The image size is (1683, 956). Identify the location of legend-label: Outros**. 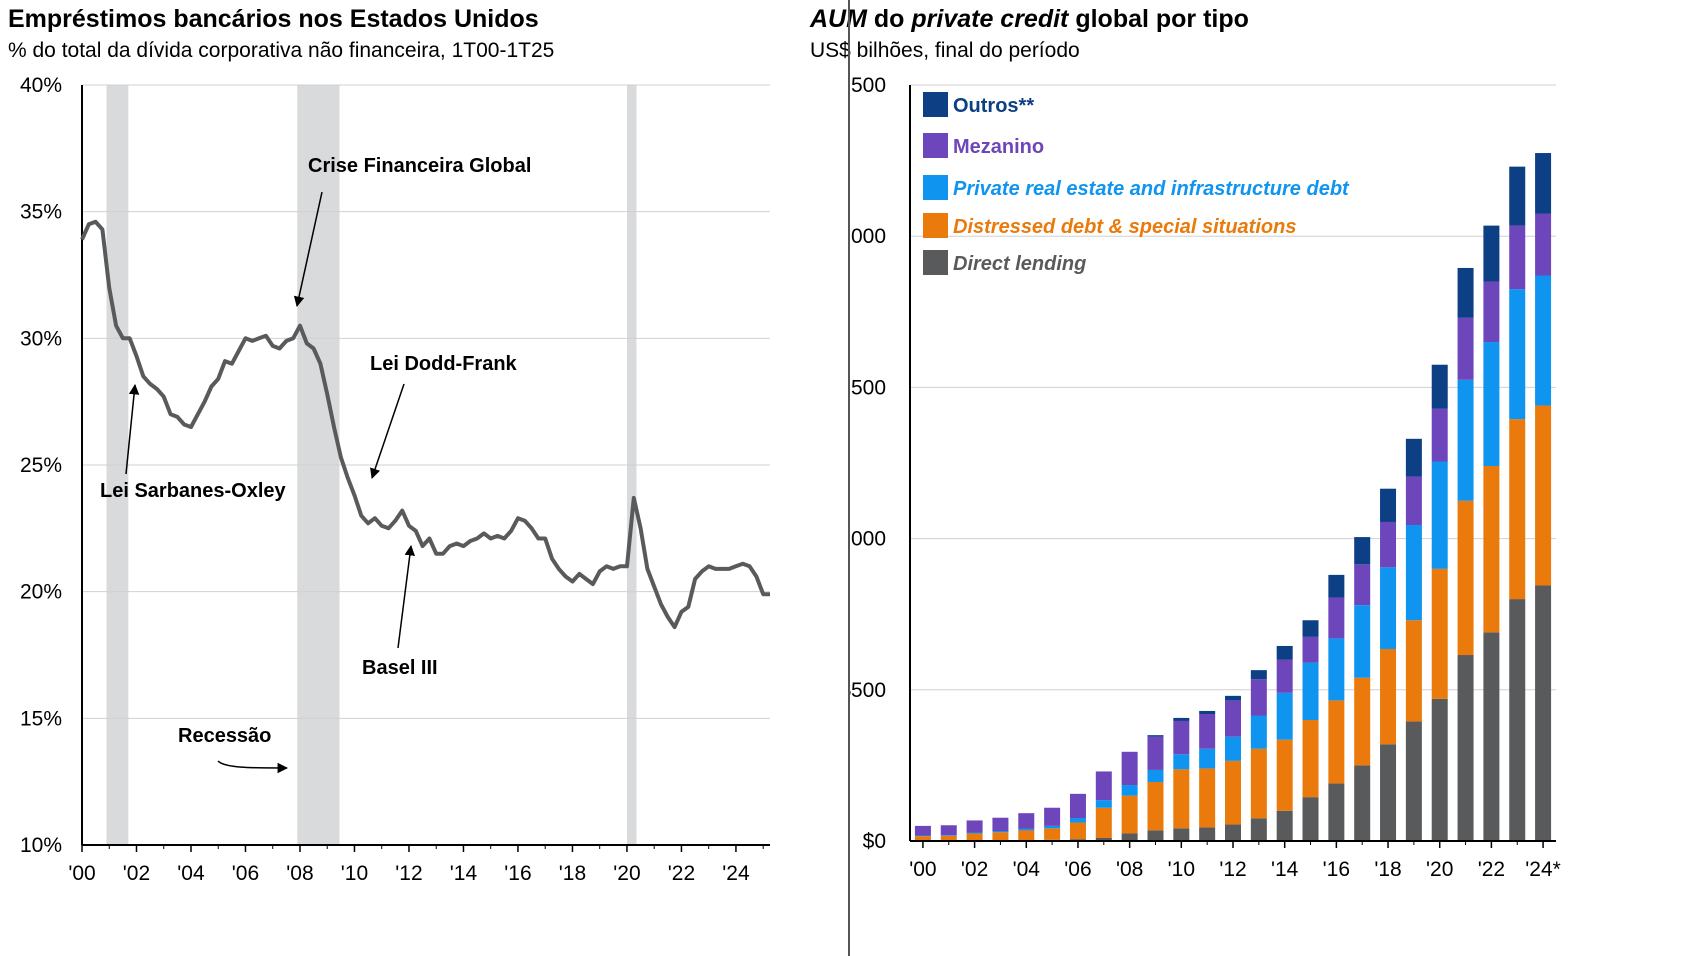
(993, 106).